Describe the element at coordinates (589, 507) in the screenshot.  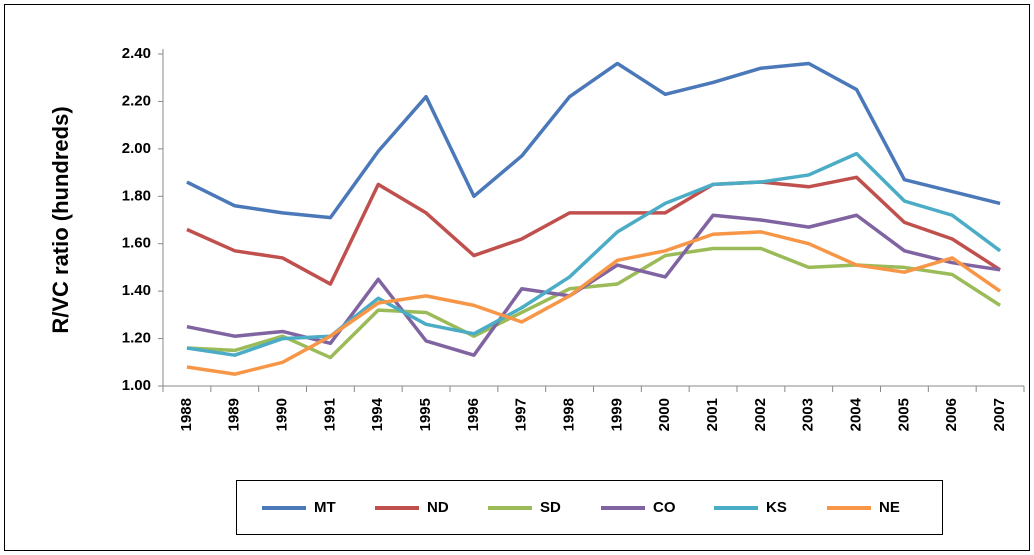
I see `legend` at that location.